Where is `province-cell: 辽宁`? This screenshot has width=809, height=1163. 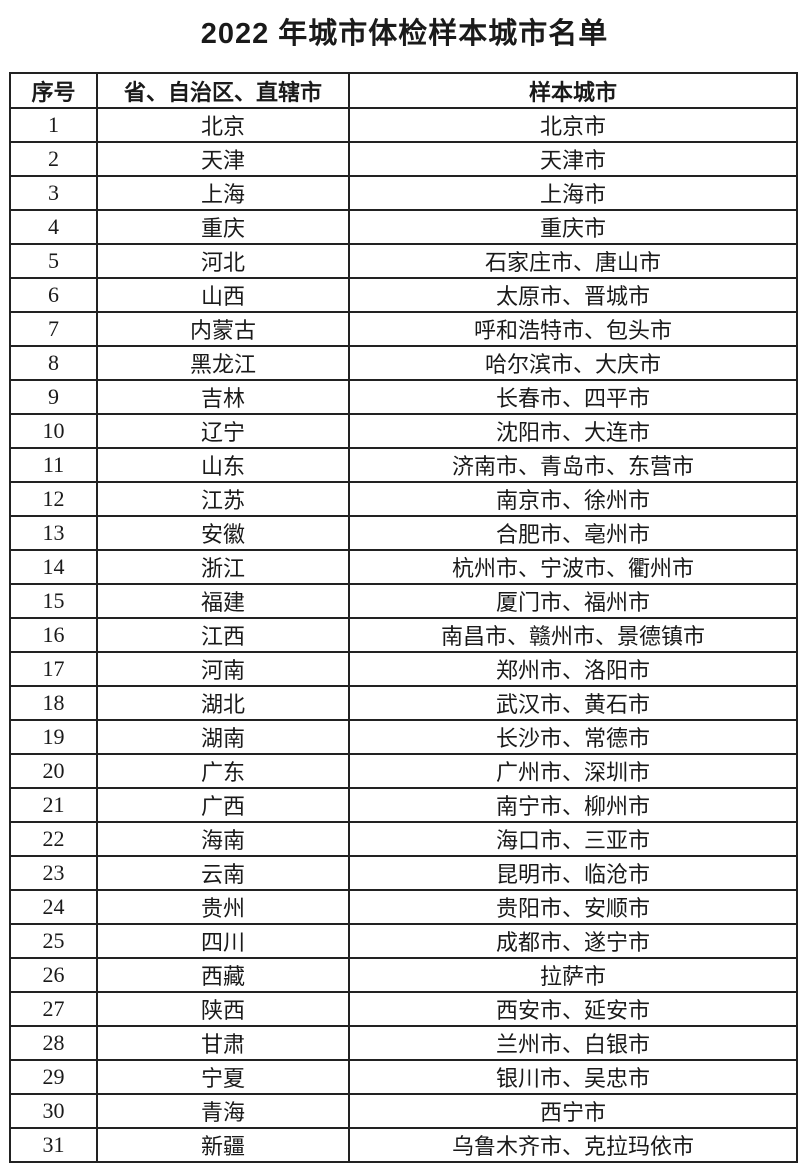
province-cell: 辽宁 is located at coordinates (223, 431).